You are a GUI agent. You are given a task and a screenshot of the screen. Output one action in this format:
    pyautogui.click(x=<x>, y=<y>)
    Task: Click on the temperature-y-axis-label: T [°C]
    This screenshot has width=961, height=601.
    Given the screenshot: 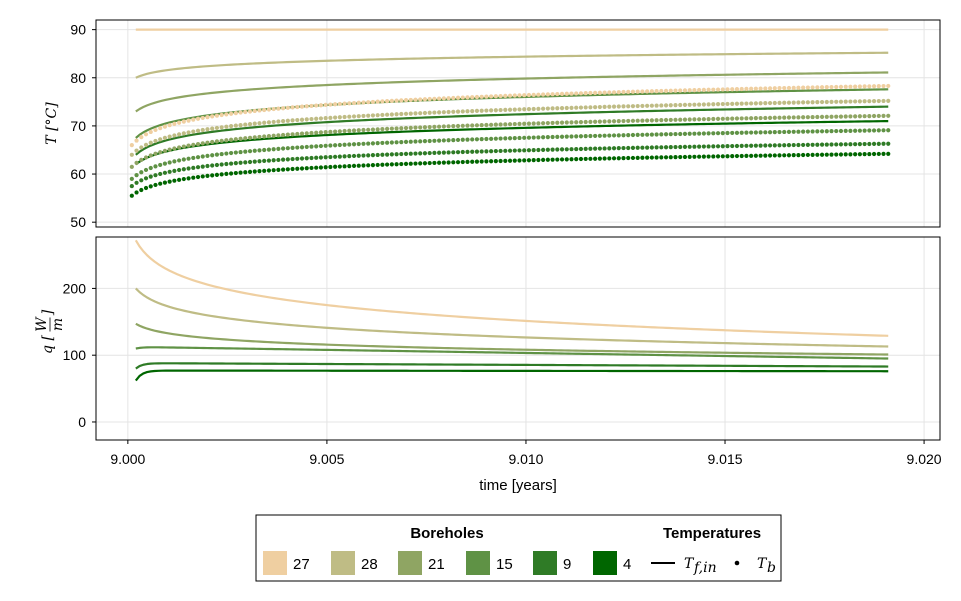 What is the action you would take?
    pyautogui.click(x=52, y=123)
    